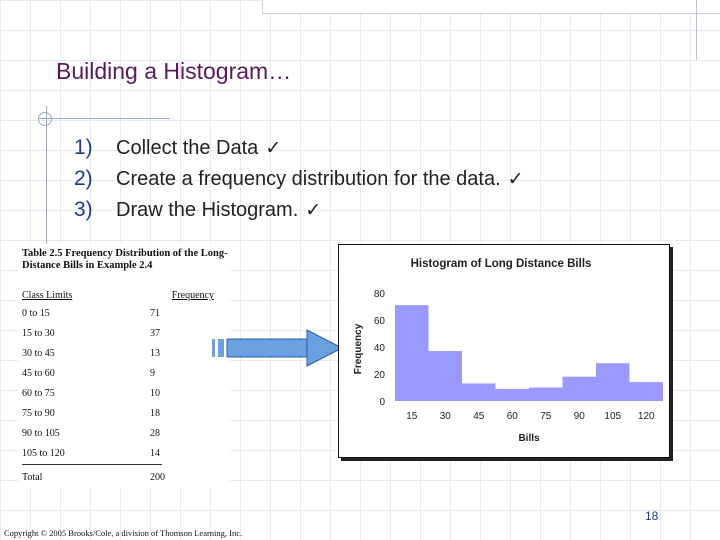 Image resolution: width=720 pixels, height=540 pixels. What do you see at coordinates (38, 393) in the screenshot?
I see `table-cell-limits: 60 to 75` at bounding box center [38, 393].